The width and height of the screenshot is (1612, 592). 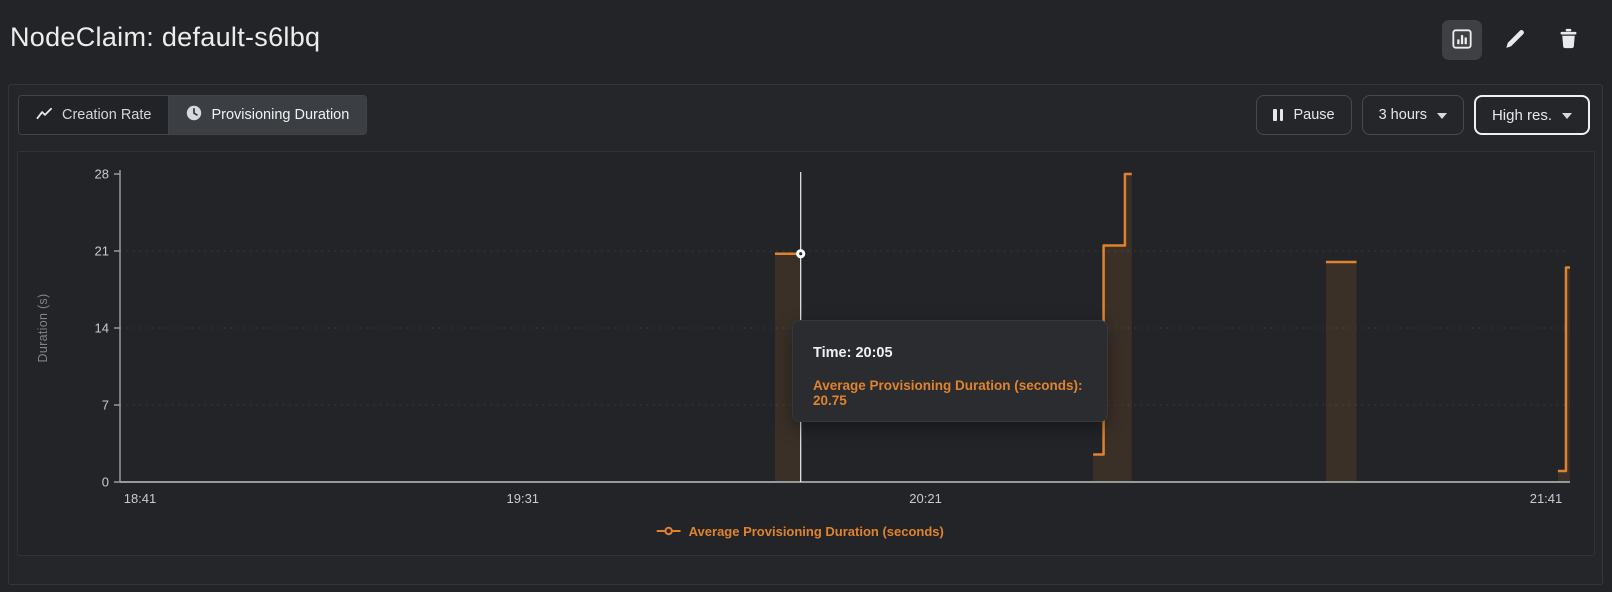 I want to click on svg-text: 28, so click(x=102, y=174).